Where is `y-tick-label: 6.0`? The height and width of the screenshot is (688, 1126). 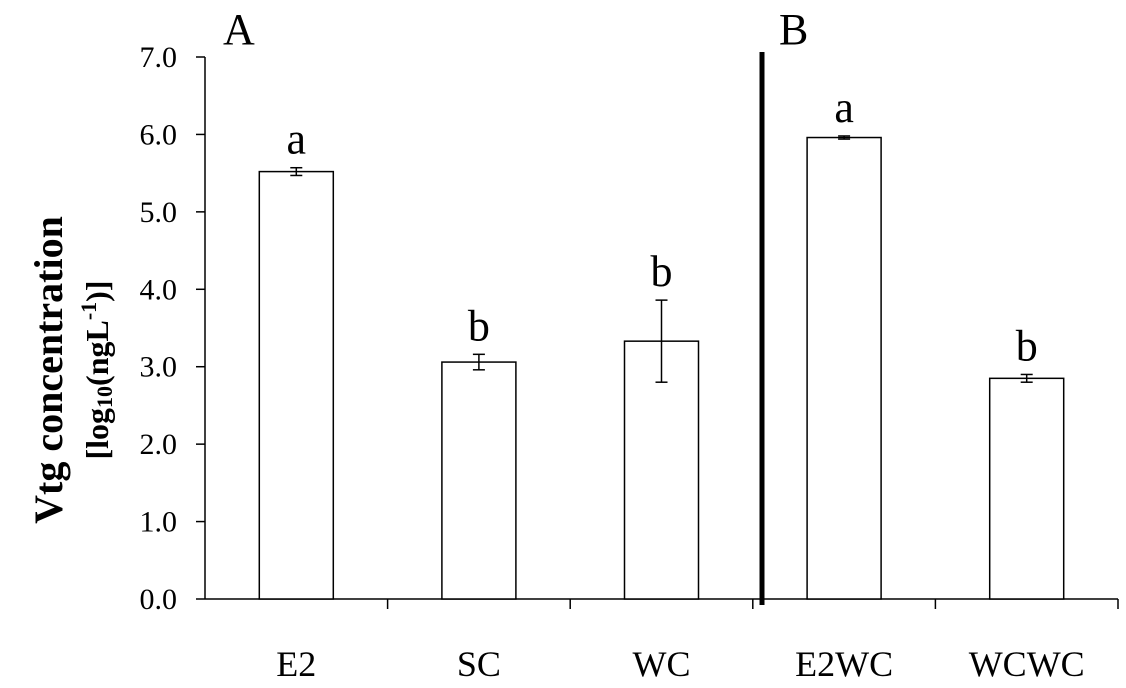
y-tick-label: 6.0 is located at coordinates (159, 134).